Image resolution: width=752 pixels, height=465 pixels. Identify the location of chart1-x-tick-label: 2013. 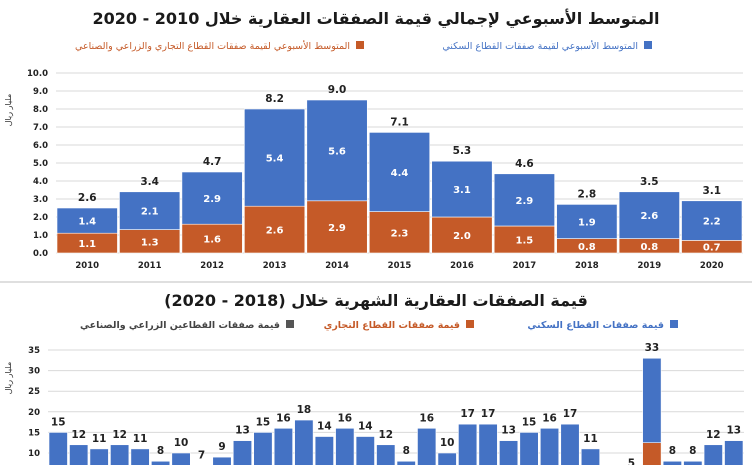
(275, 266).